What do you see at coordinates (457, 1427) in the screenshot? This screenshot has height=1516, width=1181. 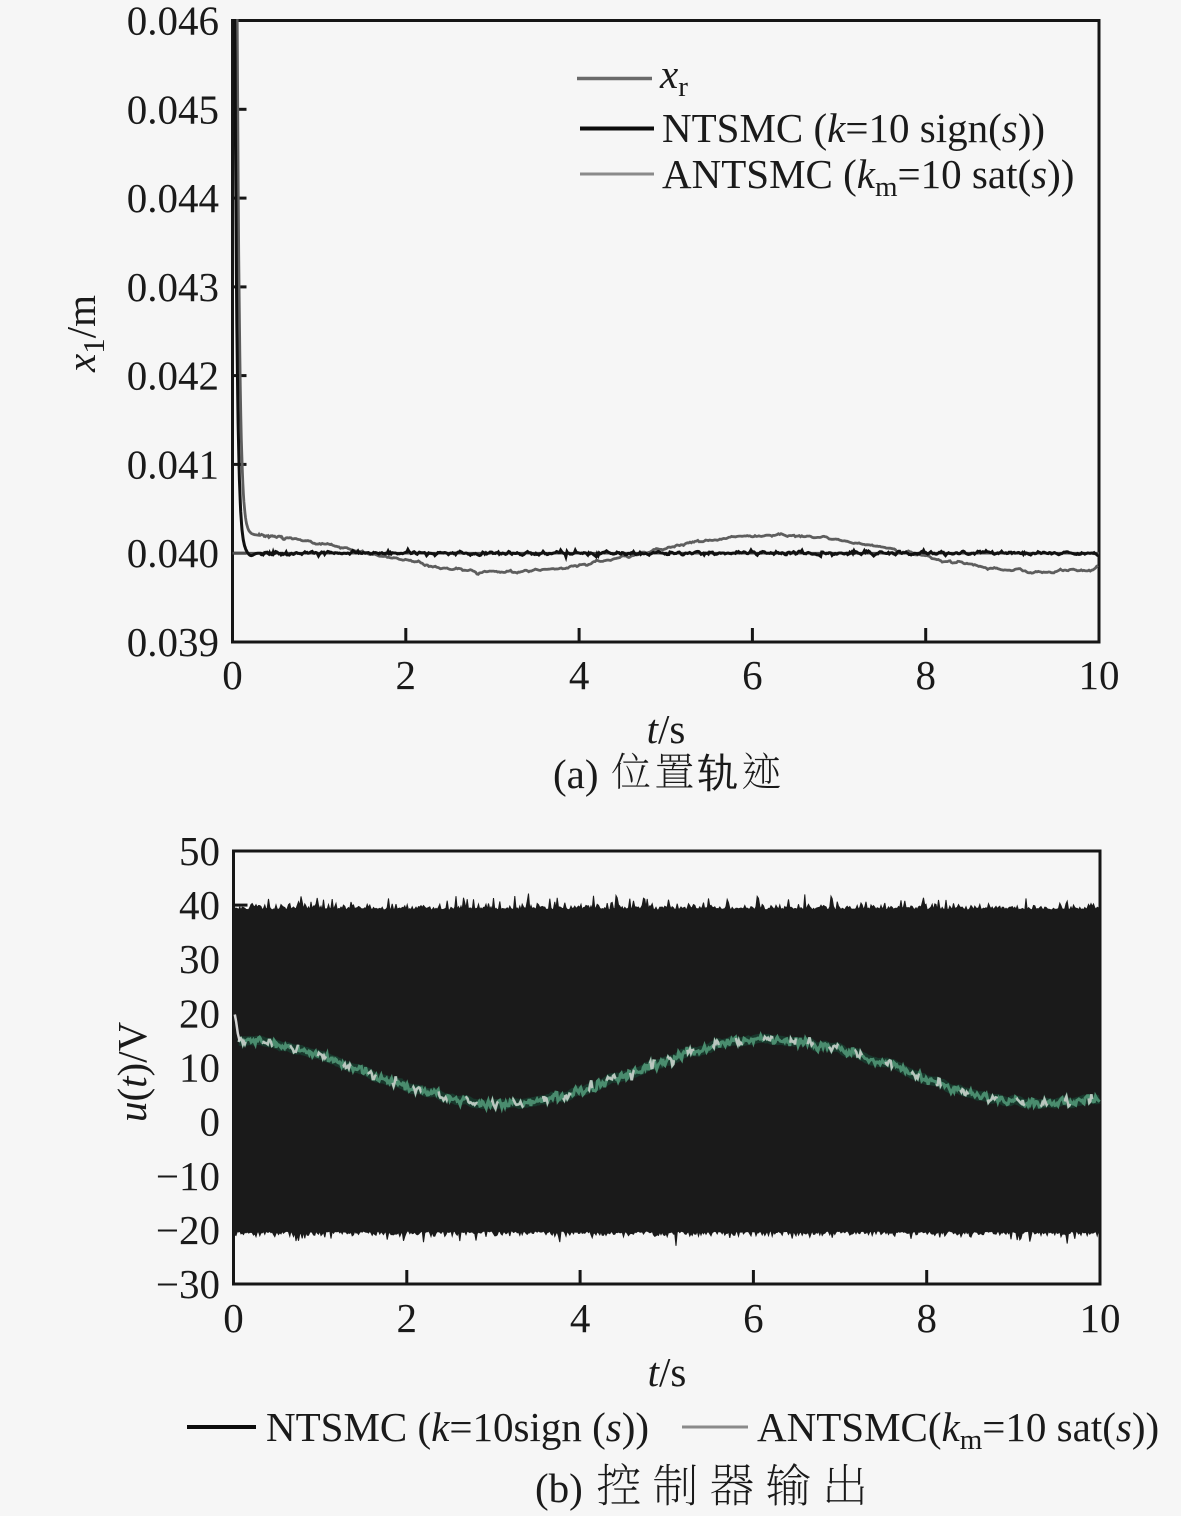 I see `svg-text: NTSMC (k=10sign (s))` at bounding box center [457, 1427].